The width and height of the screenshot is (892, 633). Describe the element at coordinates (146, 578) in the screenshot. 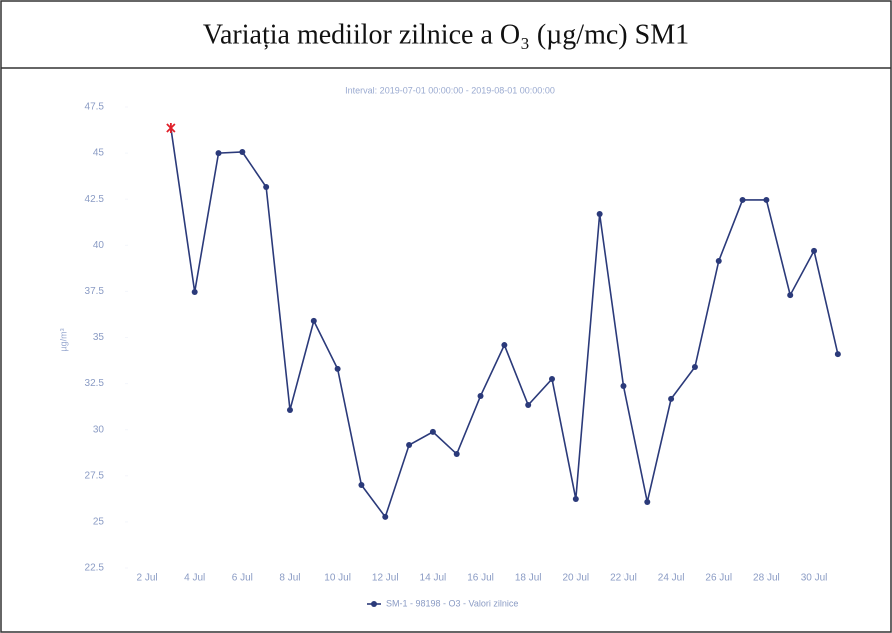

I see `x-tick-label: 2 Jul` at that location.